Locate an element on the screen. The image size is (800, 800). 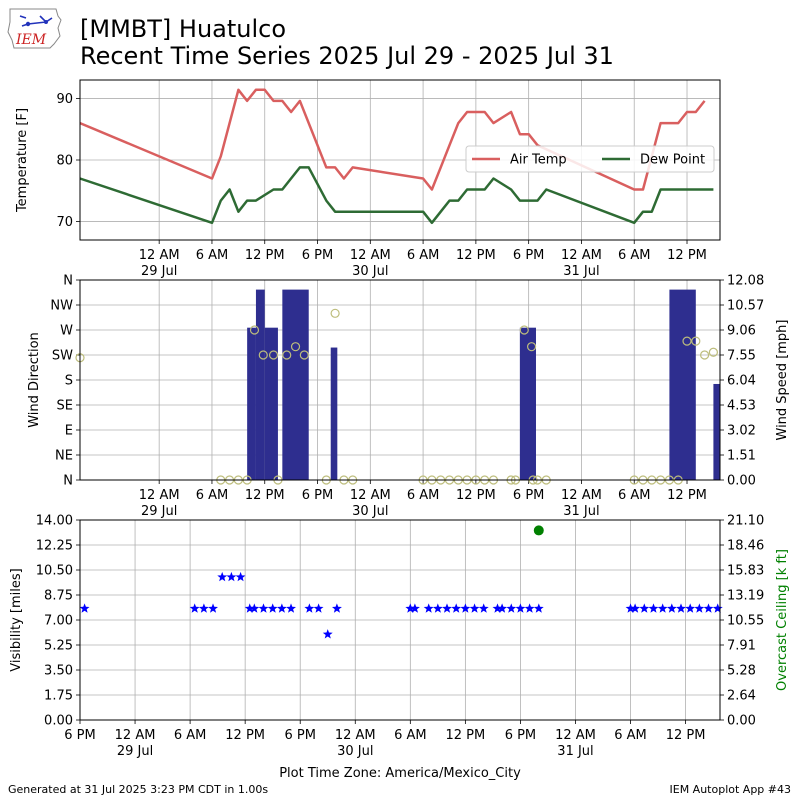
direction-tick-label: N is located at coordinates (68, 481).